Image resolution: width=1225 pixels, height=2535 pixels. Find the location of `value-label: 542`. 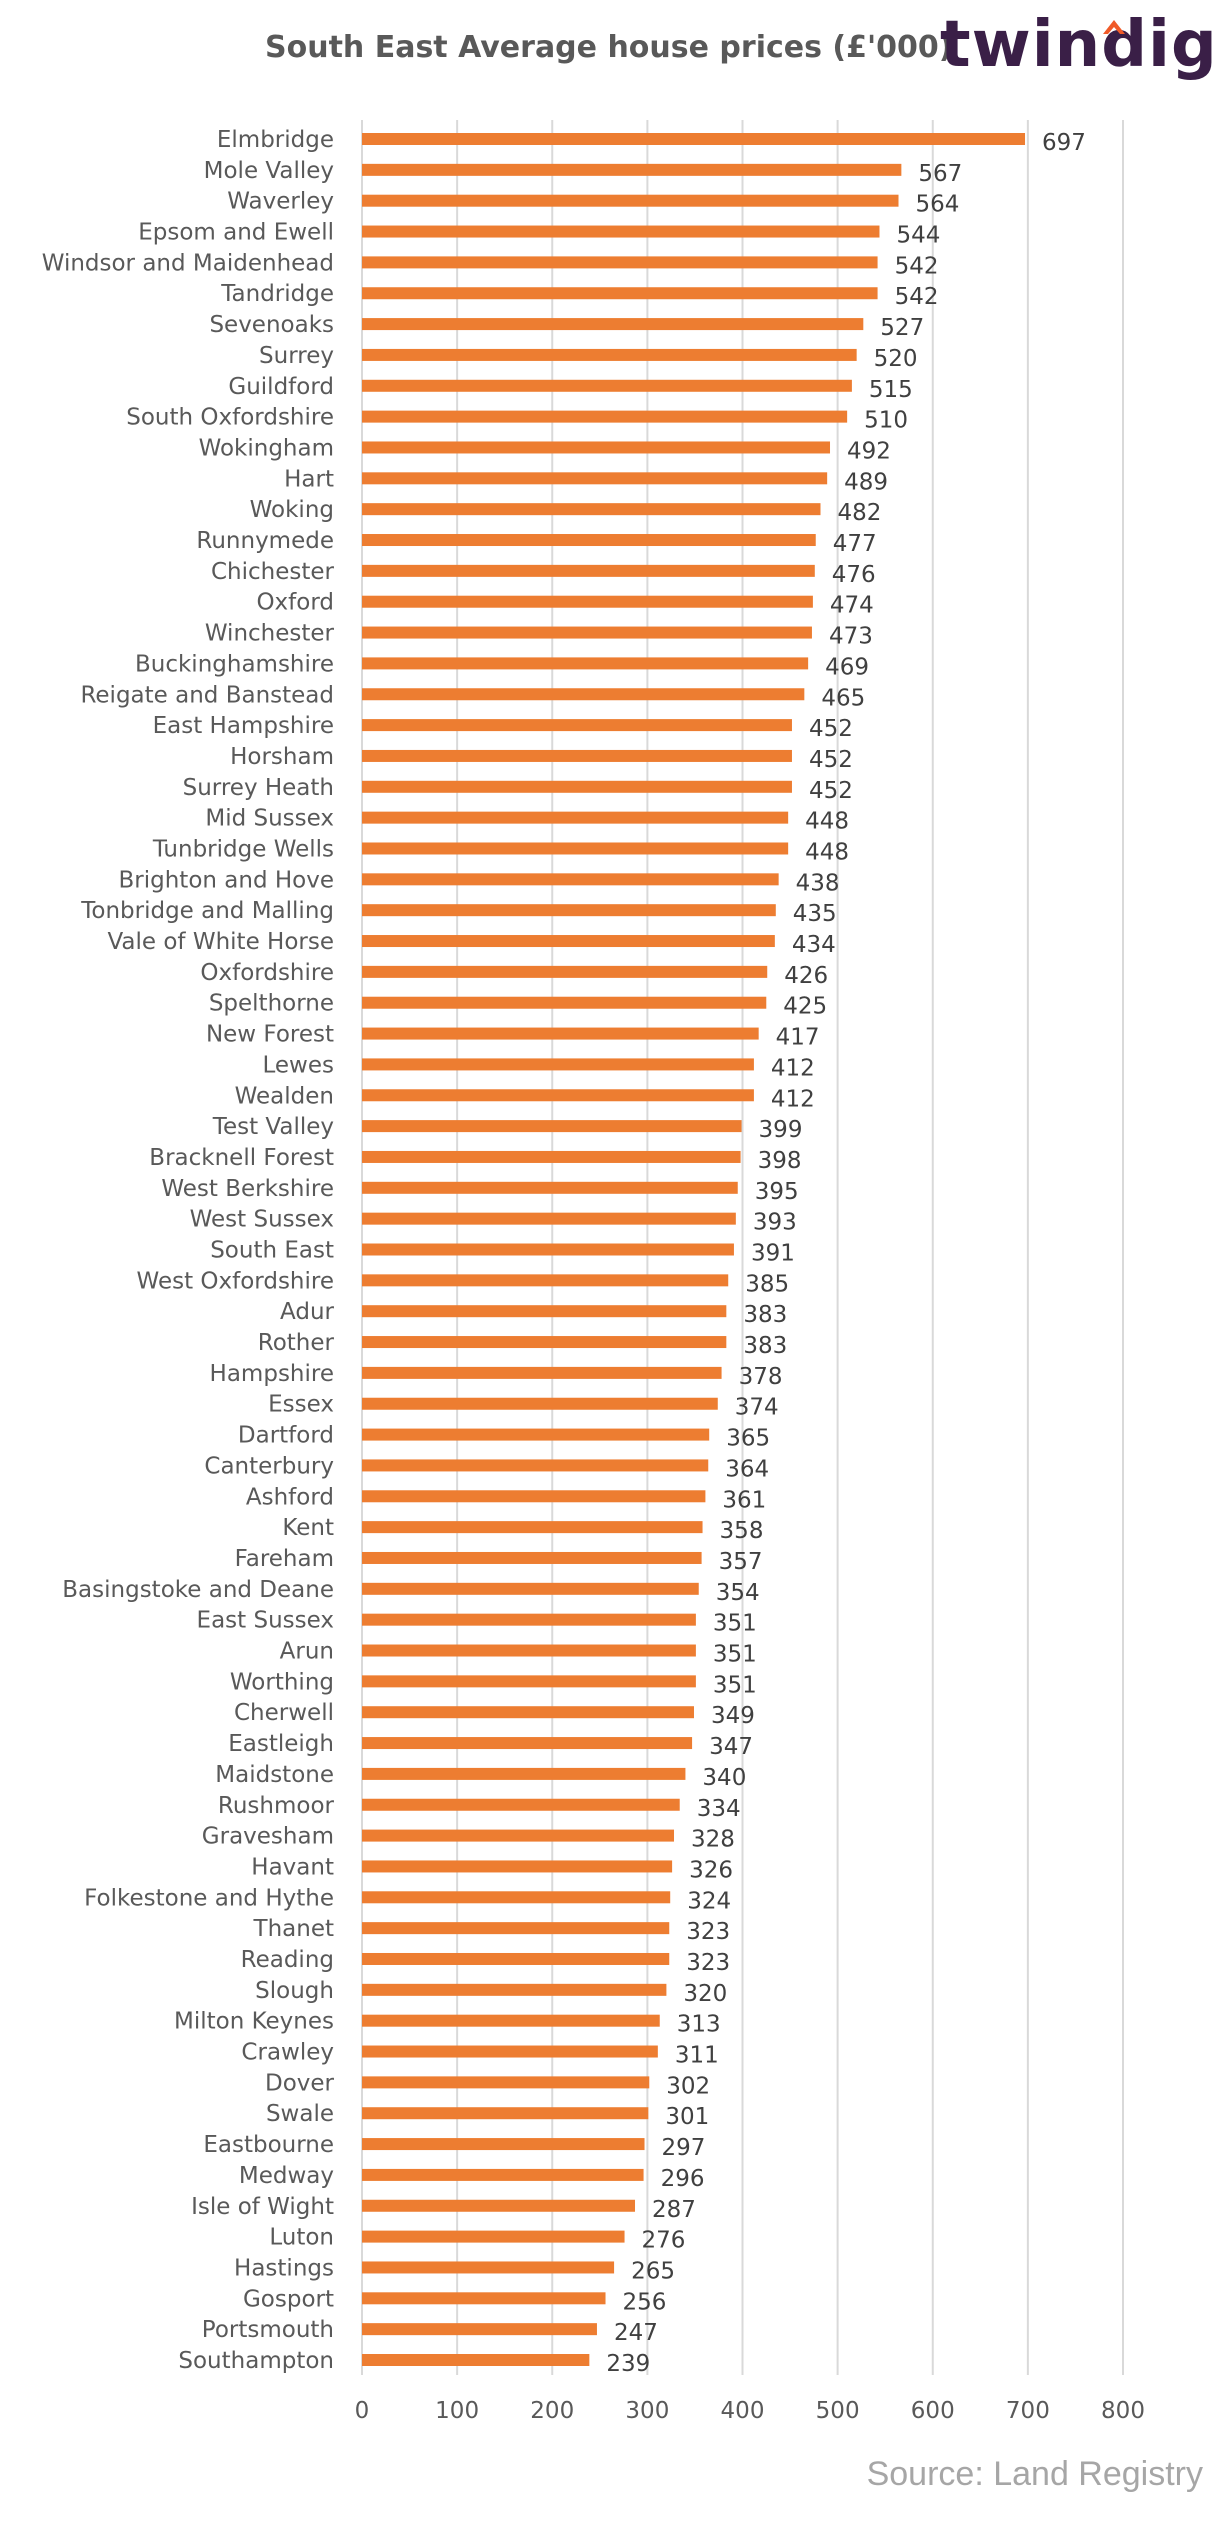

value-label: 542 is located at coordinates (917, 266).